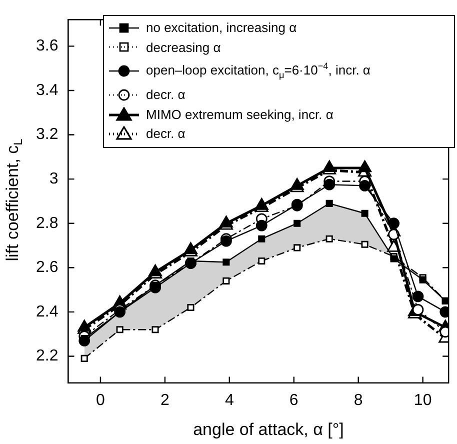  I want to click on y-tick-label: 3, so click(53, 179).